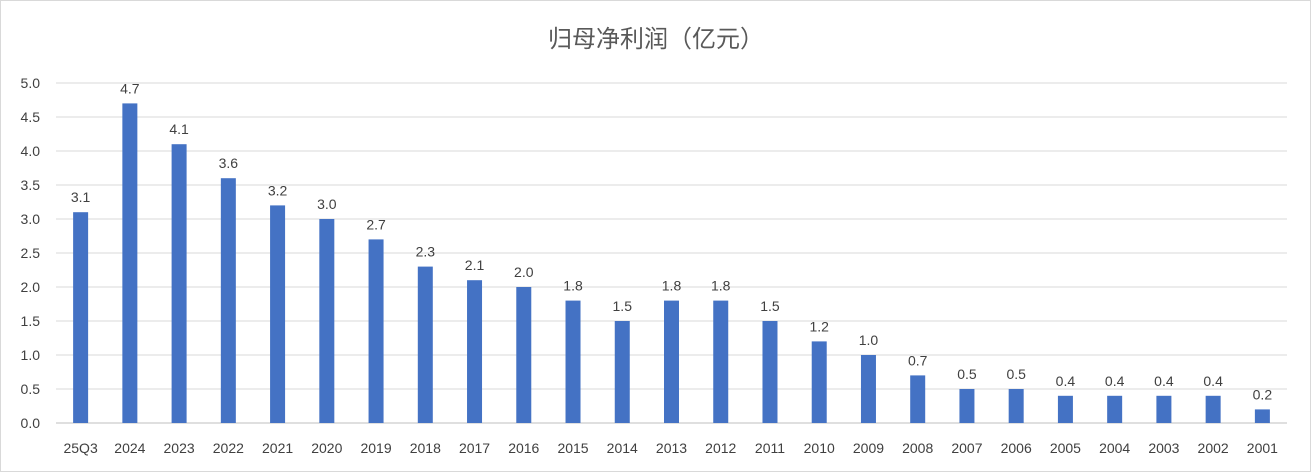 The image size is (1311, 473). I want to click on data-label: 3.0, so click(327, 204).